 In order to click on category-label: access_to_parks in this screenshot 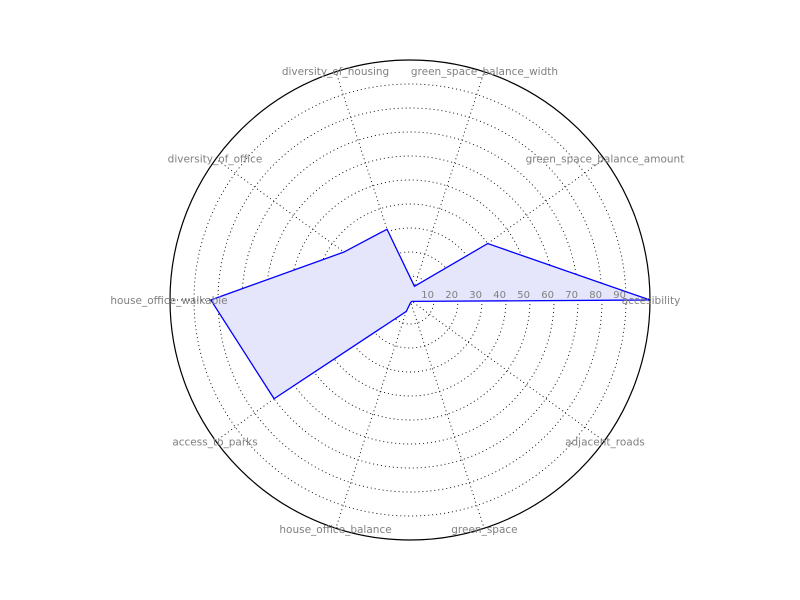, I will do `click(214, 443)`.